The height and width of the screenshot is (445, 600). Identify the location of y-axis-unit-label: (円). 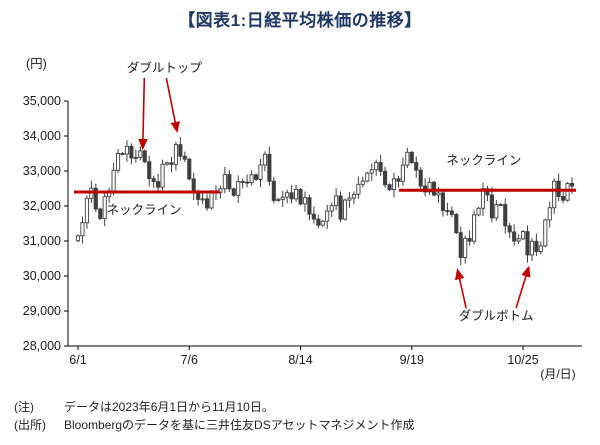
(36, 64).